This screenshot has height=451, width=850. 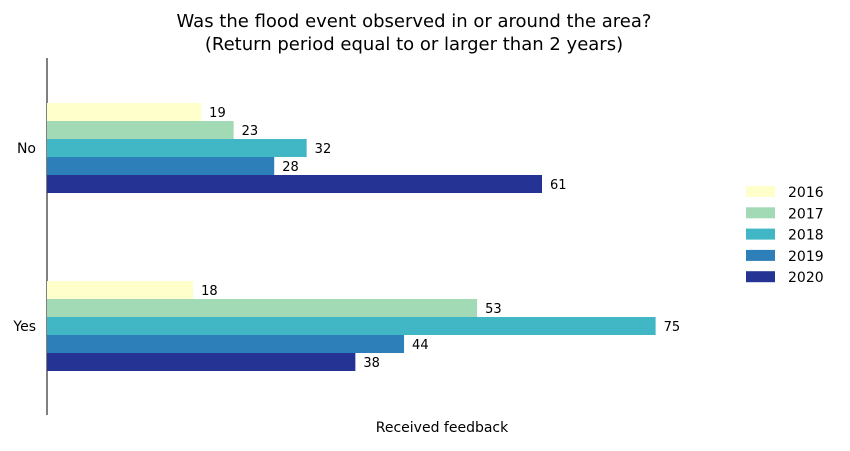 What do you see at coordinates (140, 130) in the screenshot?
I see `bar-no-2017` at bounding box center [140, 130].